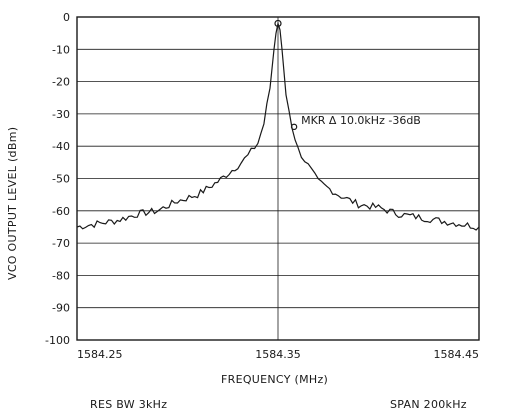  I want to click on res-bw-label: RES BW 3kHz, so click(129, 404).